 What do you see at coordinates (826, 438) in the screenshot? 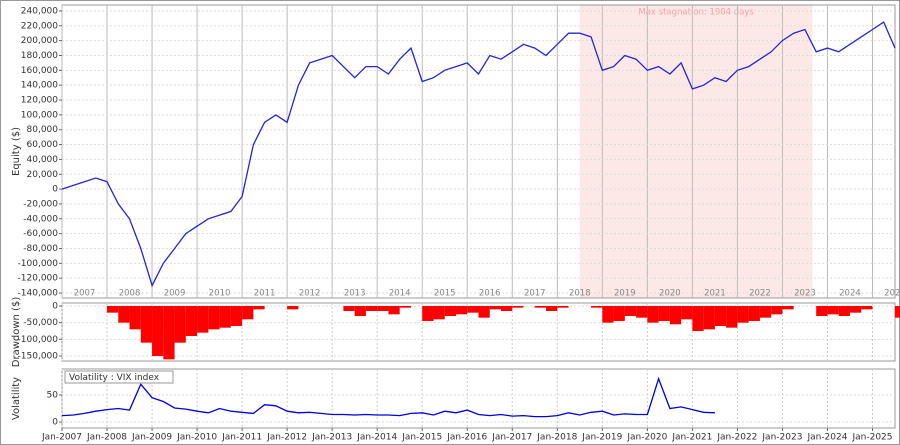
I see `x-tick-label: Jan-2024` at bounding box center [826, 438].